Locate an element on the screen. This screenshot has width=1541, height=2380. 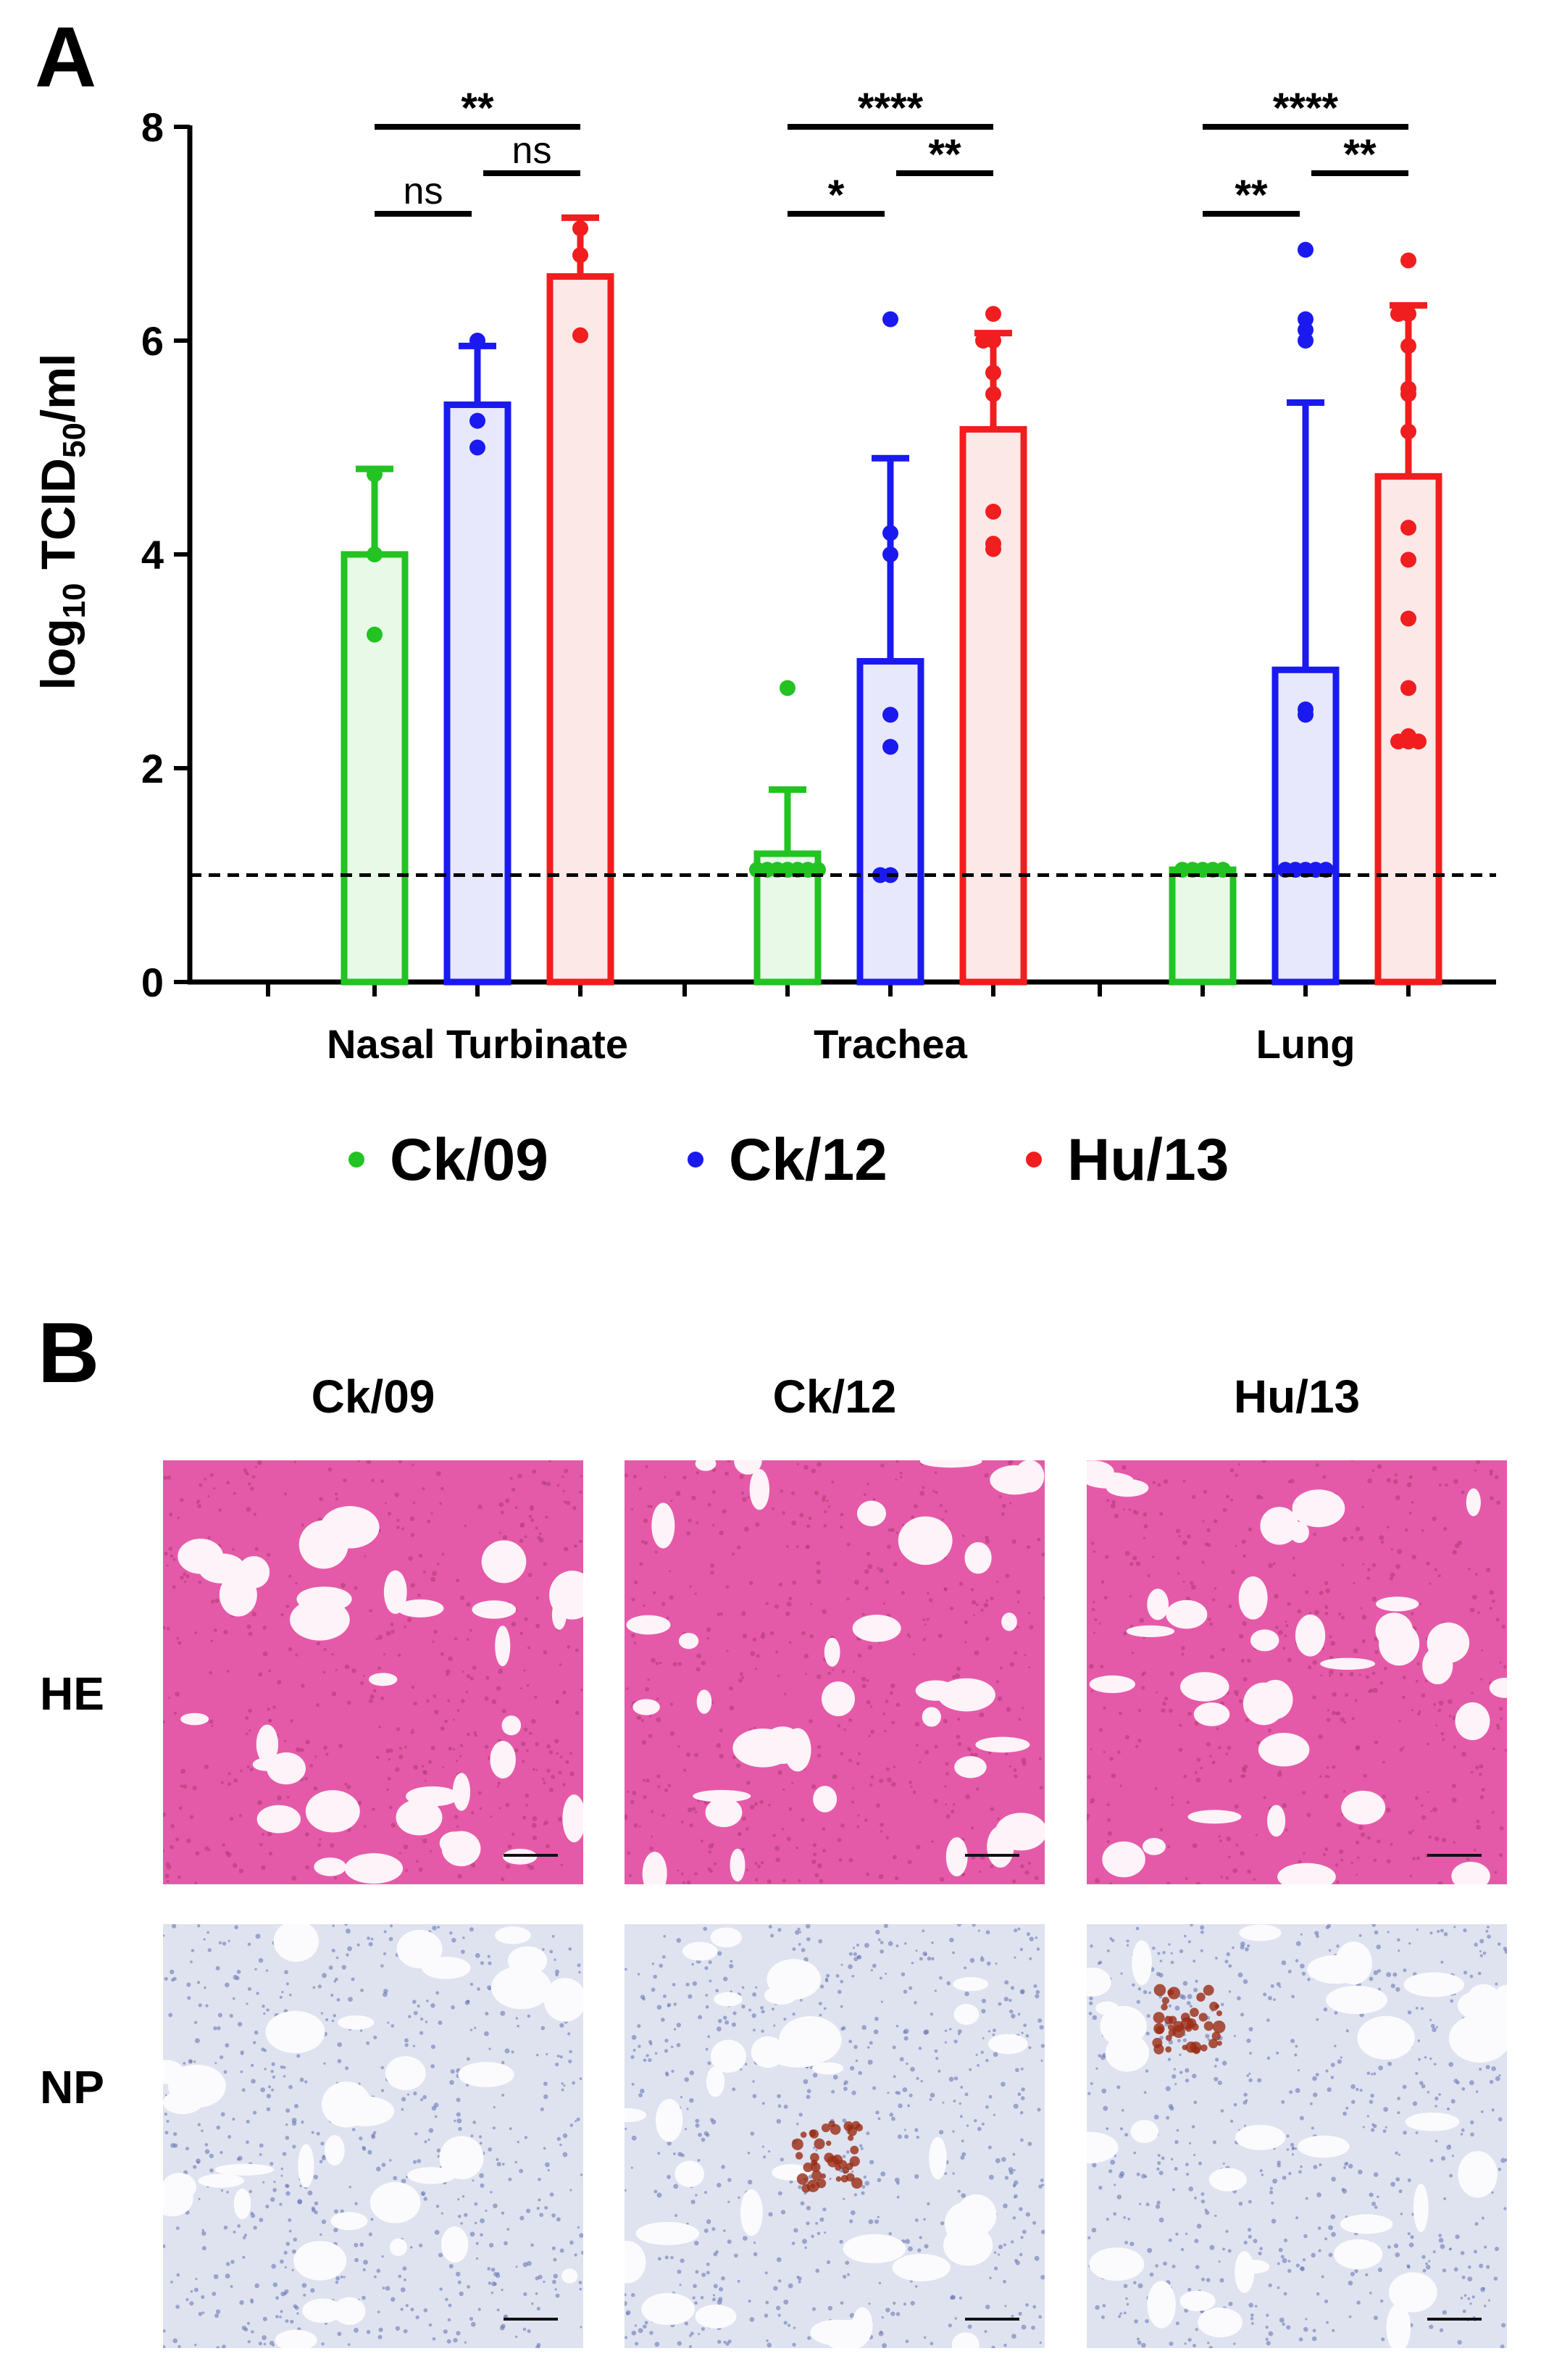
y-tick-label: 4 is located at coordinates (152, 555).